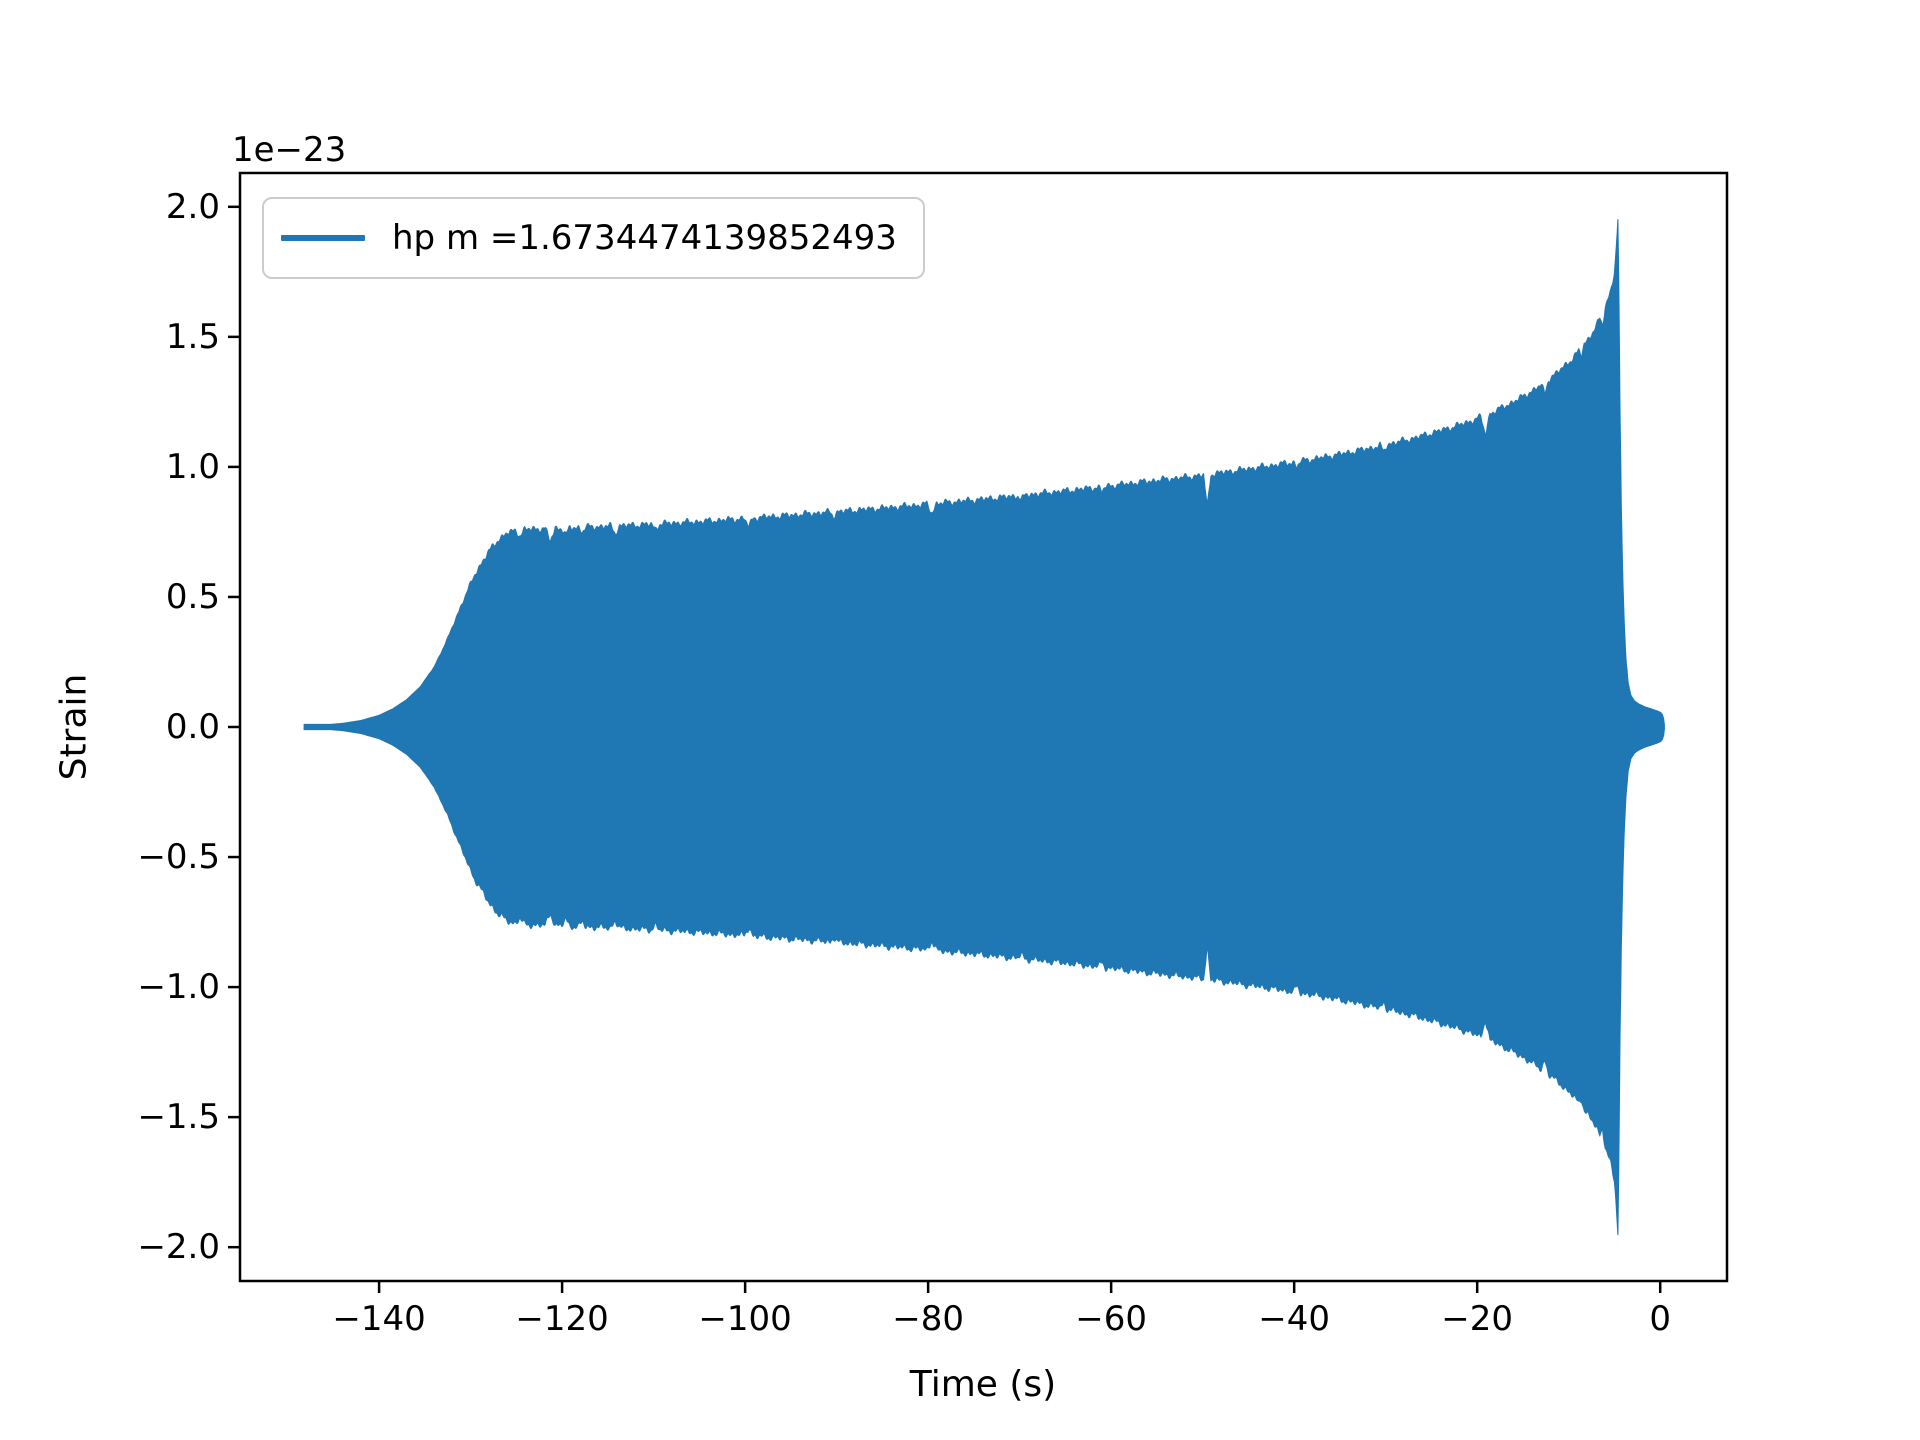  What do you see at coordinates (745, 1319) in the screenshot?
I see `x-tick-label: −100` at bounding box center [745, 1319].